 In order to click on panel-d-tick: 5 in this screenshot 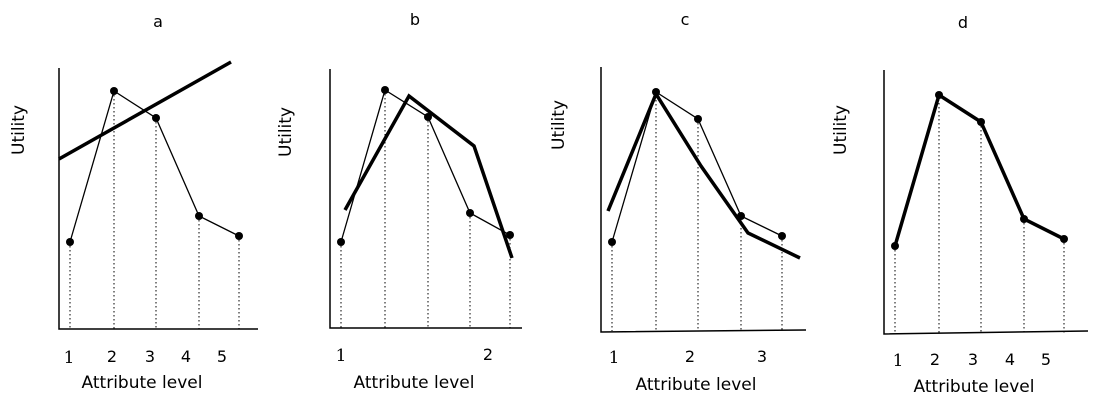, I will do `click(1046, 359)`.